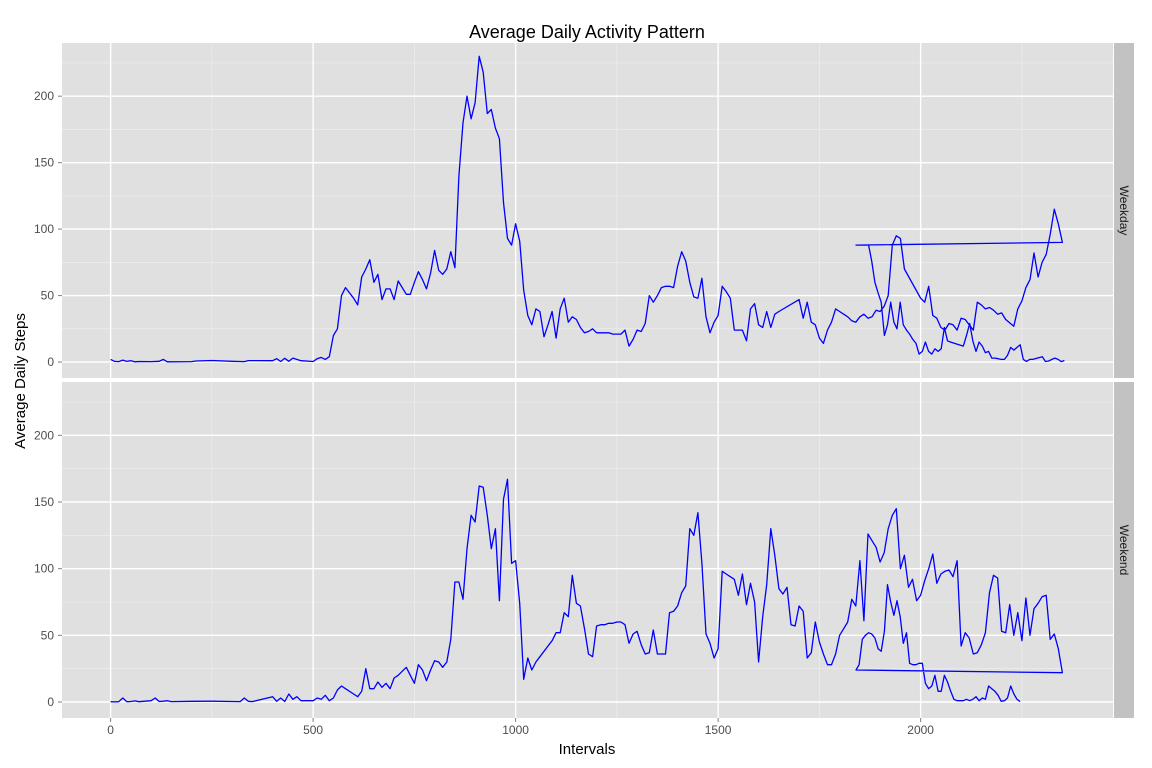  What do you see at coordinates (515, 730) in the screenshot?
I see `x-tick-label: 1000` at bounding box center [515, 730].